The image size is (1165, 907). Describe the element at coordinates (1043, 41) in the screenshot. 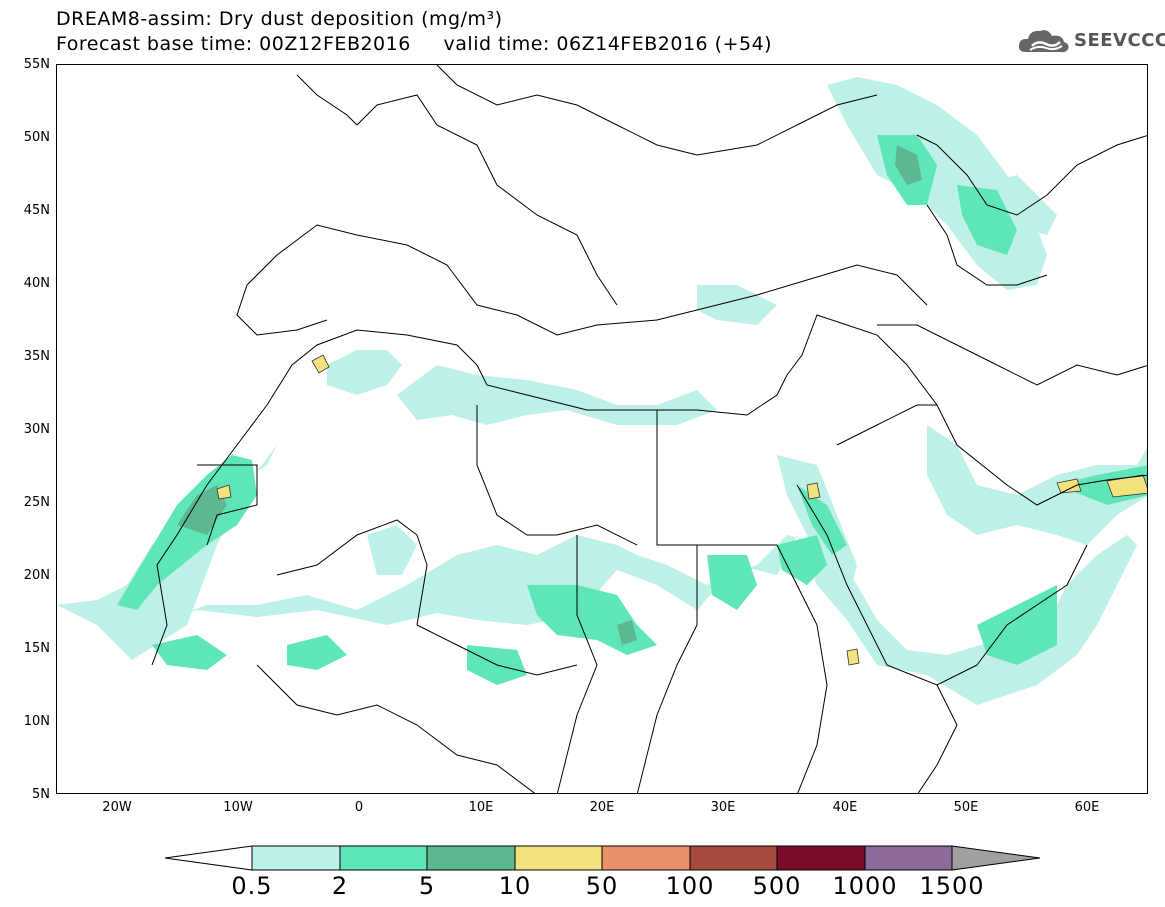

I see `cloud-icon` at that location.